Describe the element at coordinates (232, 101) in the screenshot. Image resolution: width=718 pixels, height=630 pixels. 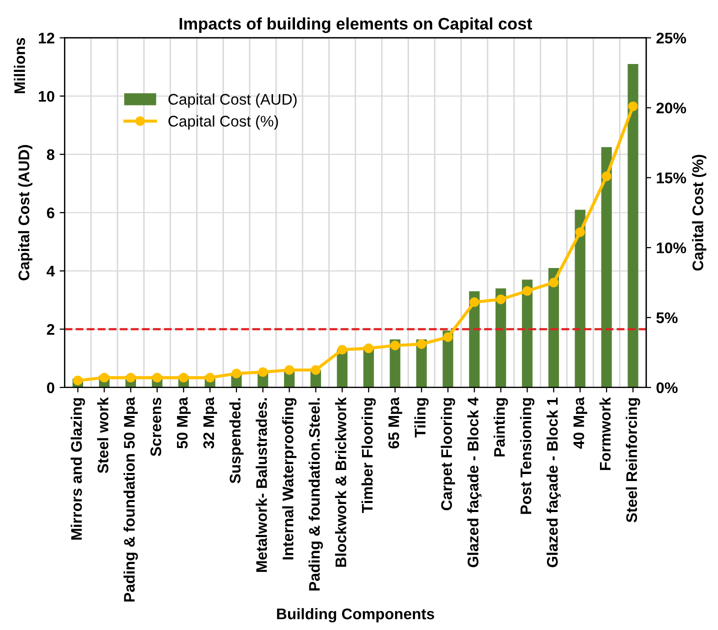
I see `legend-label: Capital Cost (AUD)` at that location.